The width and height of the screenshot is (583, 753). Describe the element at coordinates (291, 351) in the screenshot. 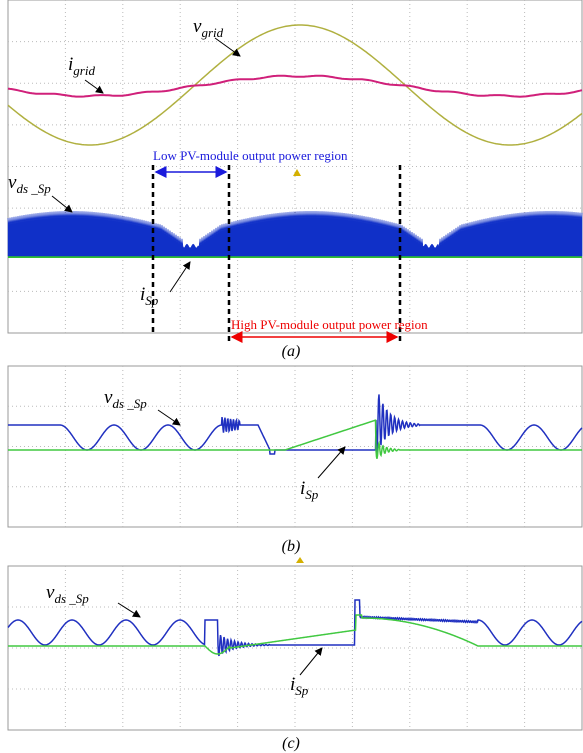

I see `caption: (a)` at that location.